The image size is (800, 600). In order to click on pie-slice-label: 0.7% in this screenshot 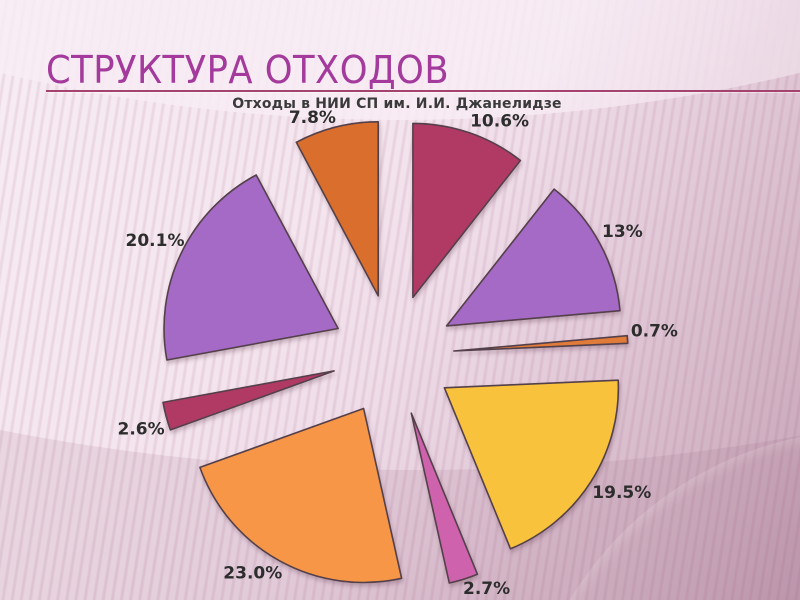, I will do `click(654, 332)`.